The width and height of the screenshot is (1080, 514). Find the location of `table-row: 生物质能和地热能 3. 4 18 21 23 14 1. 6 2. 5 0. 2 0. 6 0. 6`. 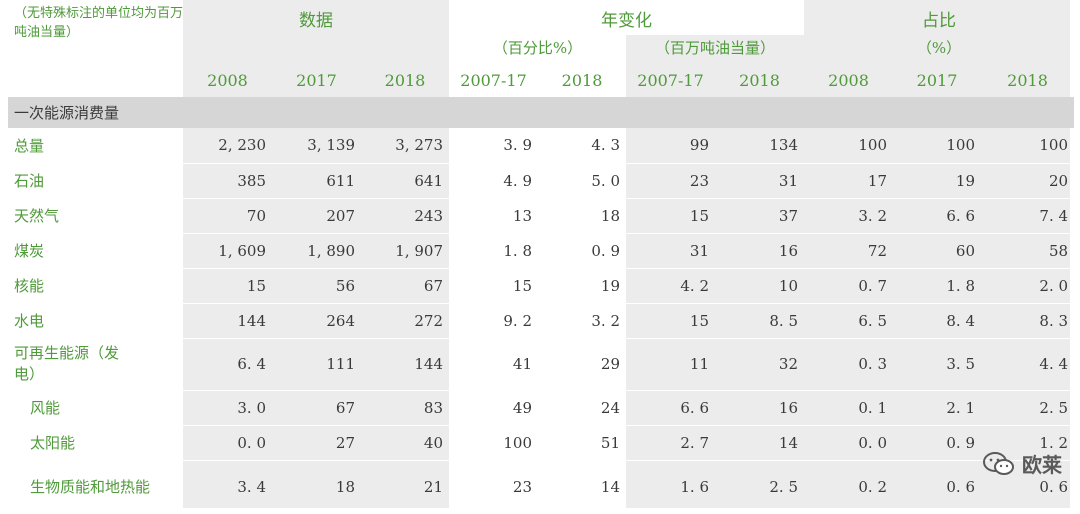

table-row: 生物质能和地热能 3. 4 18 21 23 14 1. 6 2. 5 0. 2 0. 6 0. 6 is located at coordinates (541, 487).